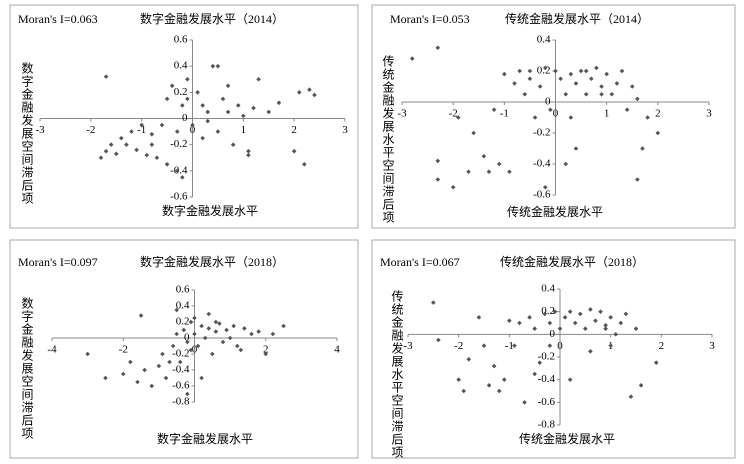 The image size is (744, 464). Describe the element at coordinates (181, 402) in the screenshot. I see `y-tick-label: -0.8` at that location.